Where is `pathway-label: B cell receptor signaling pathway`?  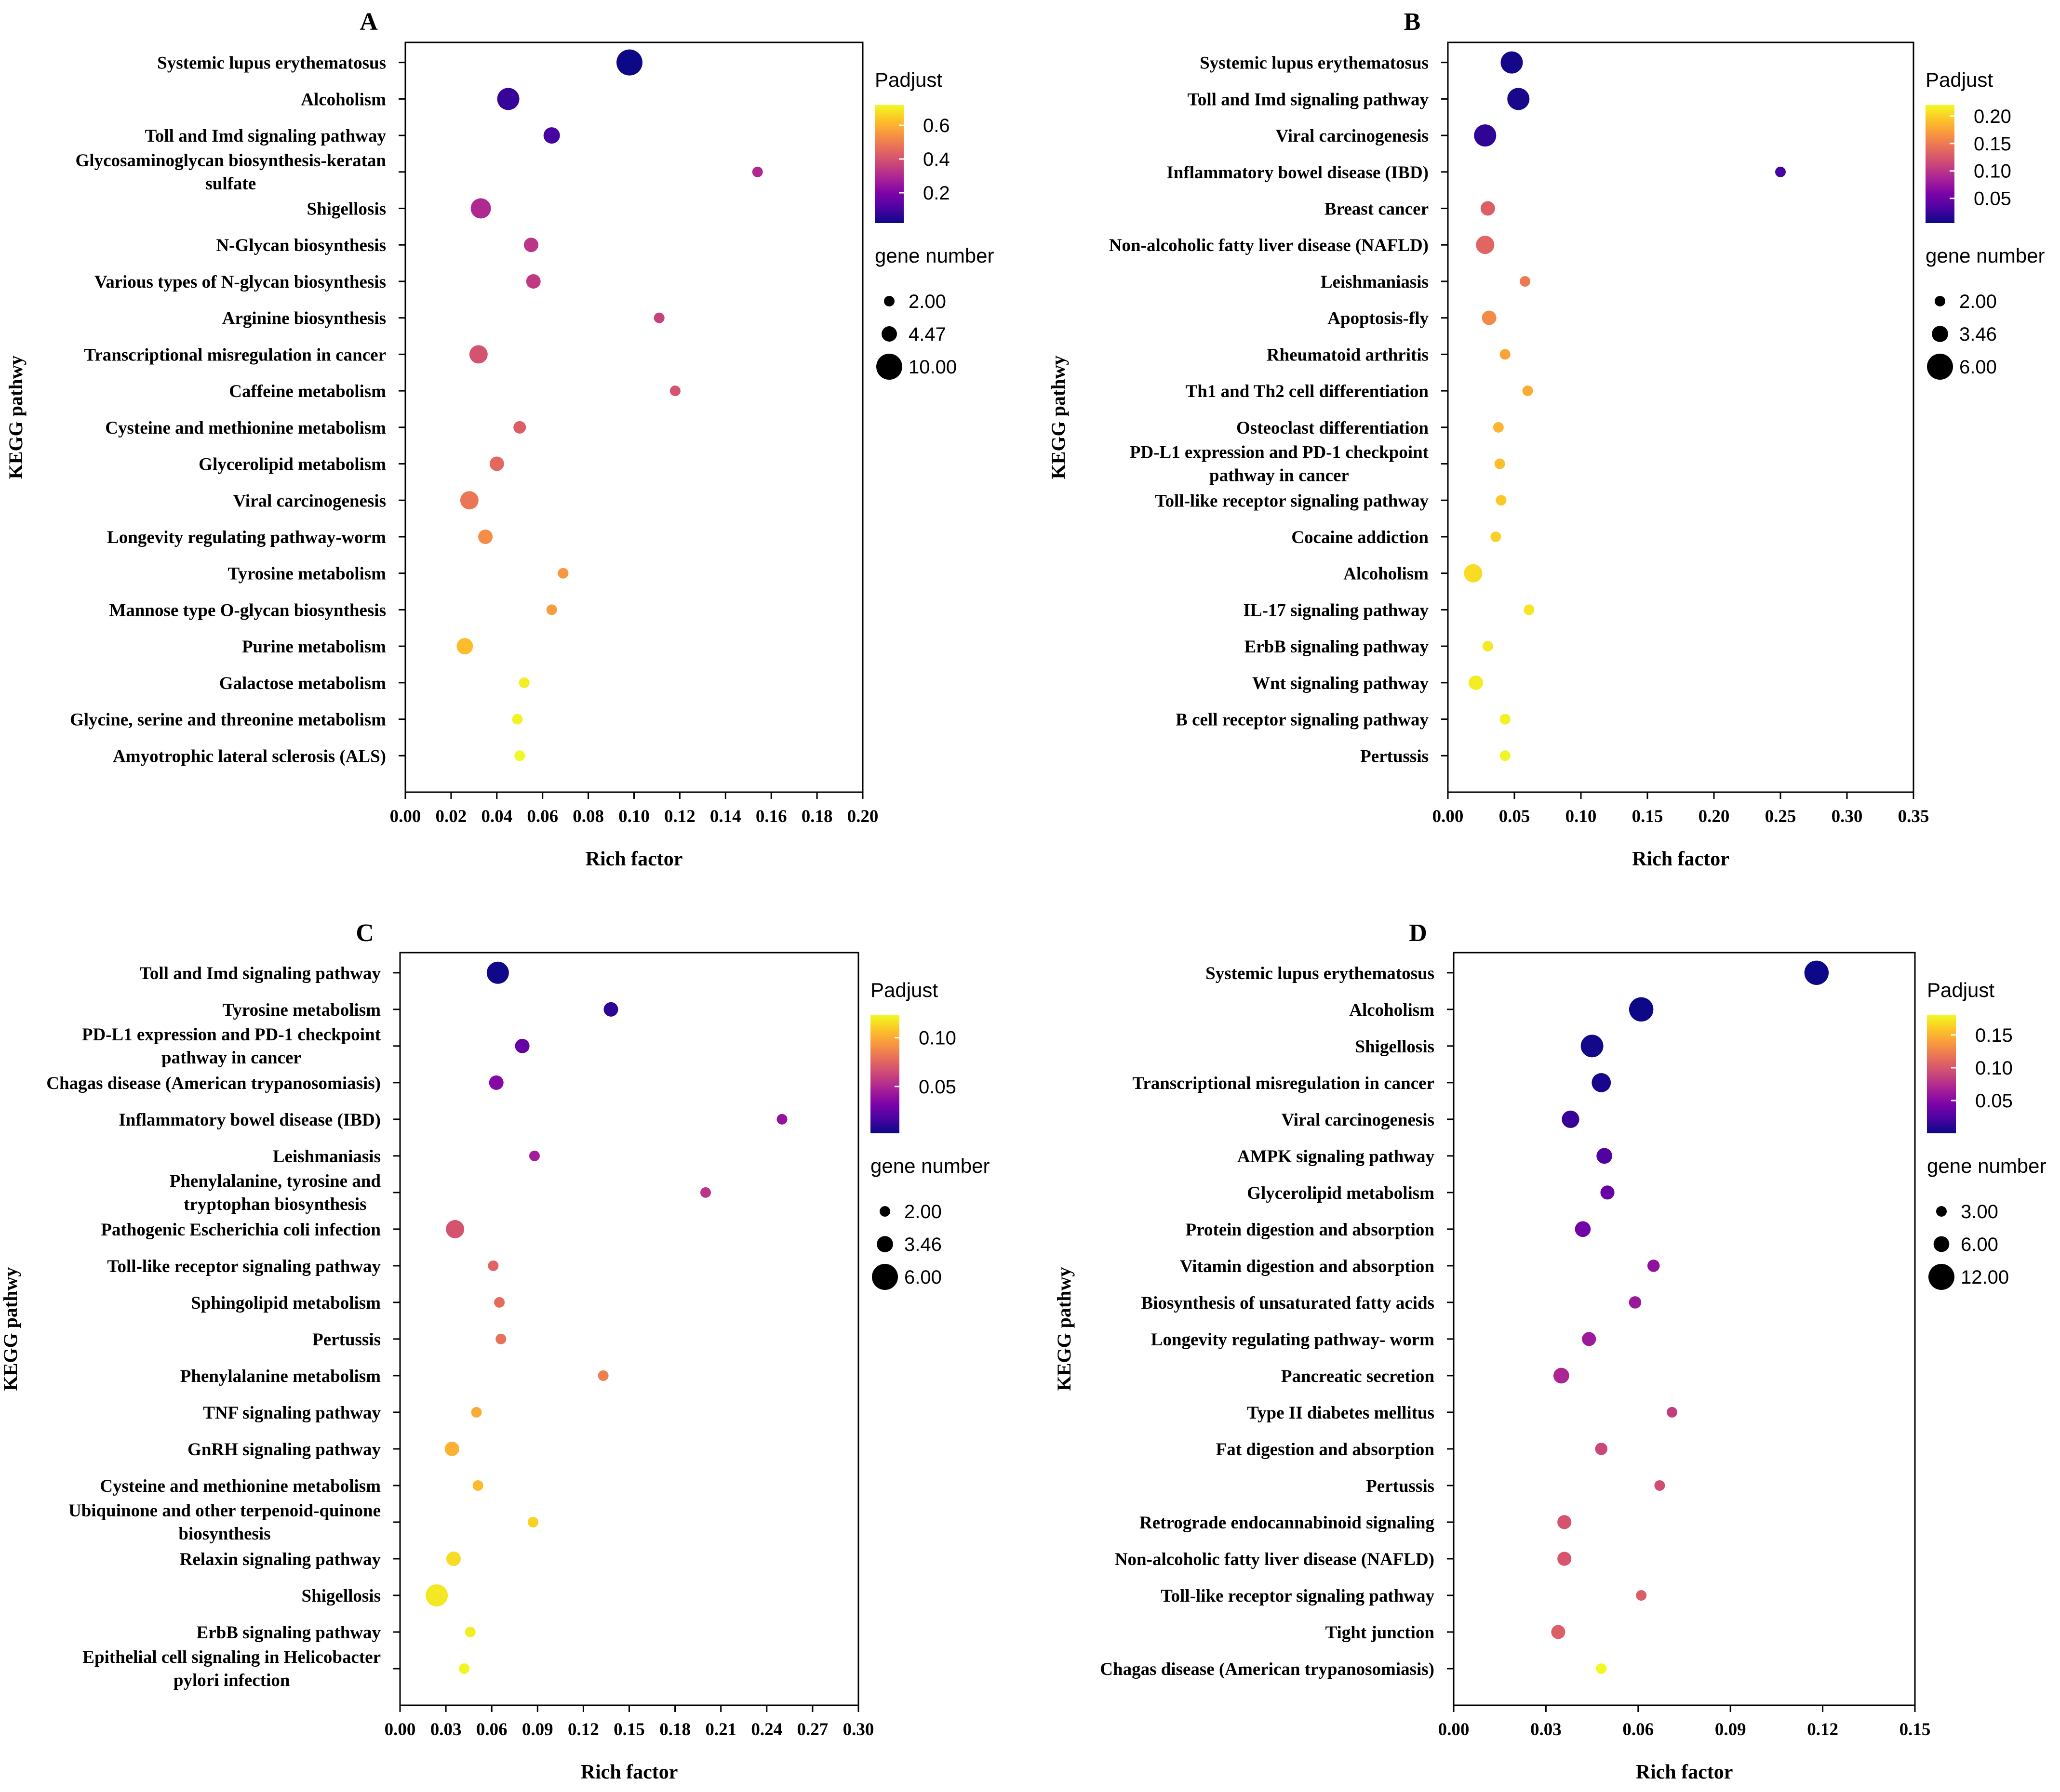
pathway-label: B cell receptor signaling pathway is located at coordinates (1302, 720).